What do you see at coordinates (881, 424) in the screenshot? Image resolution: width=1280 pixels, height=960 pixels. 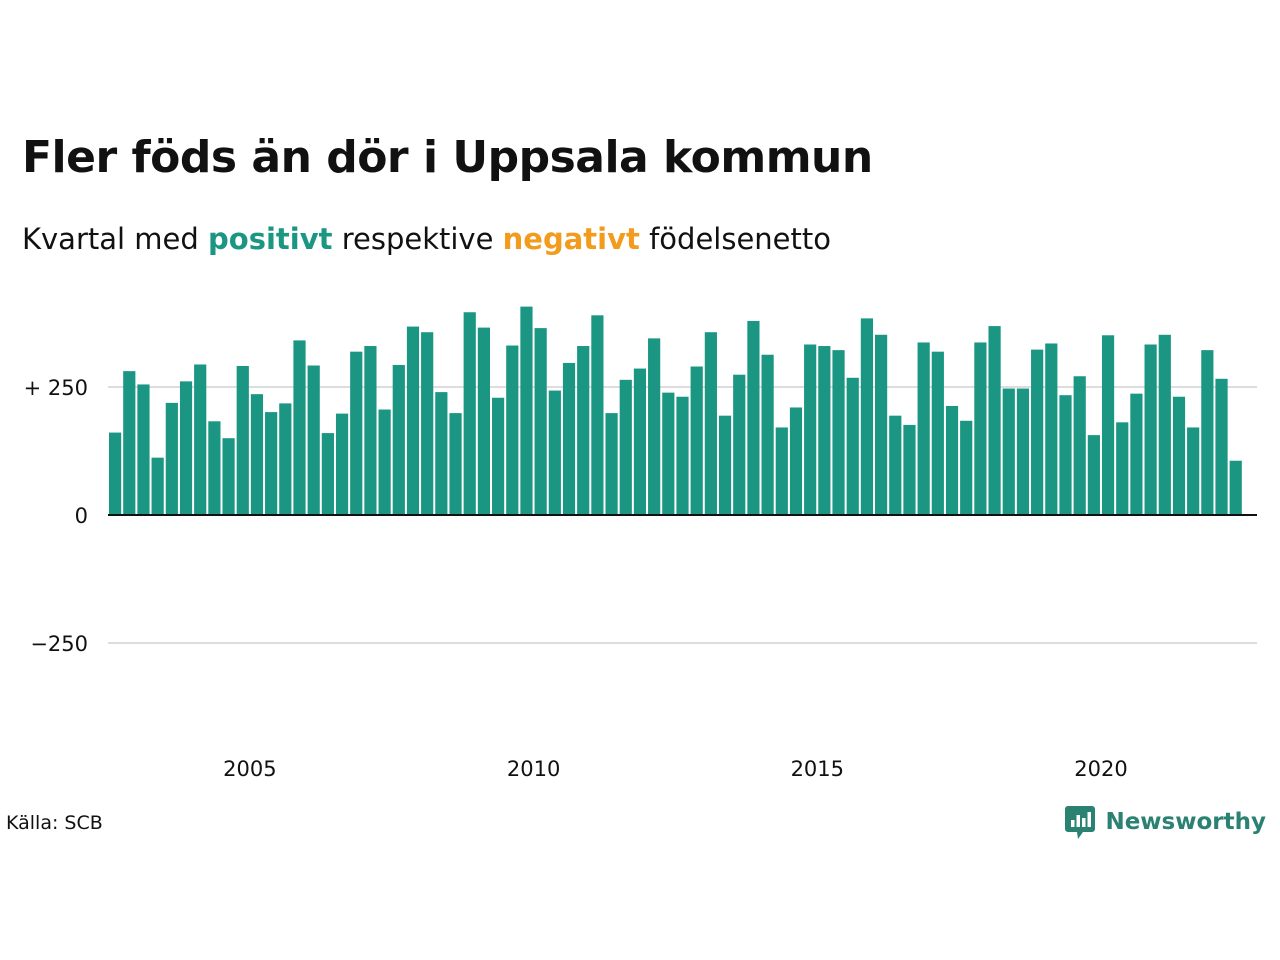 I see `bar: 2016 K3: 352` at bounding box center [881, 424].